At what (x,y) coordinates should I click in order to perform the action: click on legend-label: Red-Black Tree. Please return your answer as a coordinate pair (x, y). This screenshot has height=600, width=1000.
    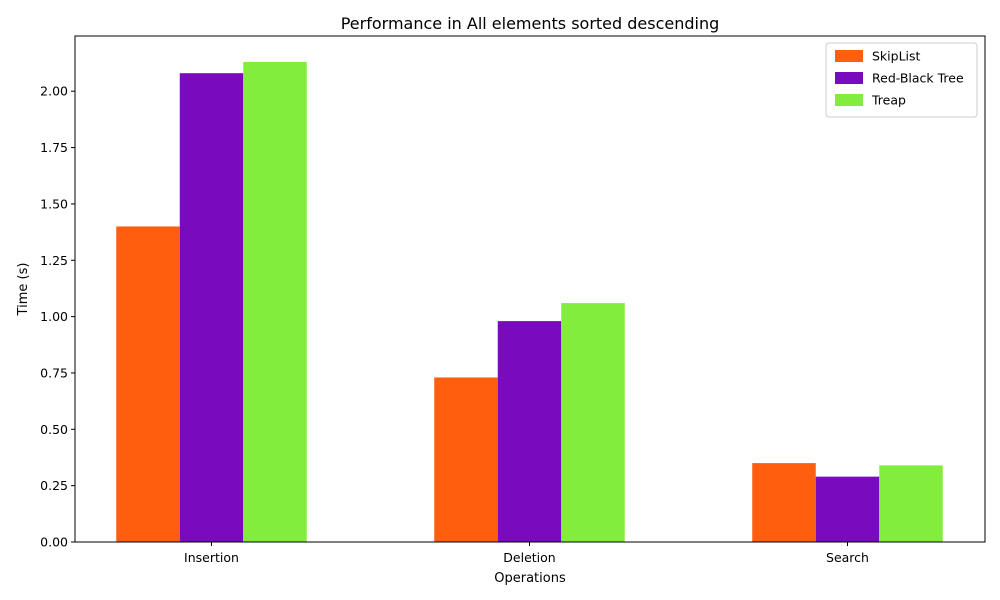
    Looking at the image, I should click on (918, 78).